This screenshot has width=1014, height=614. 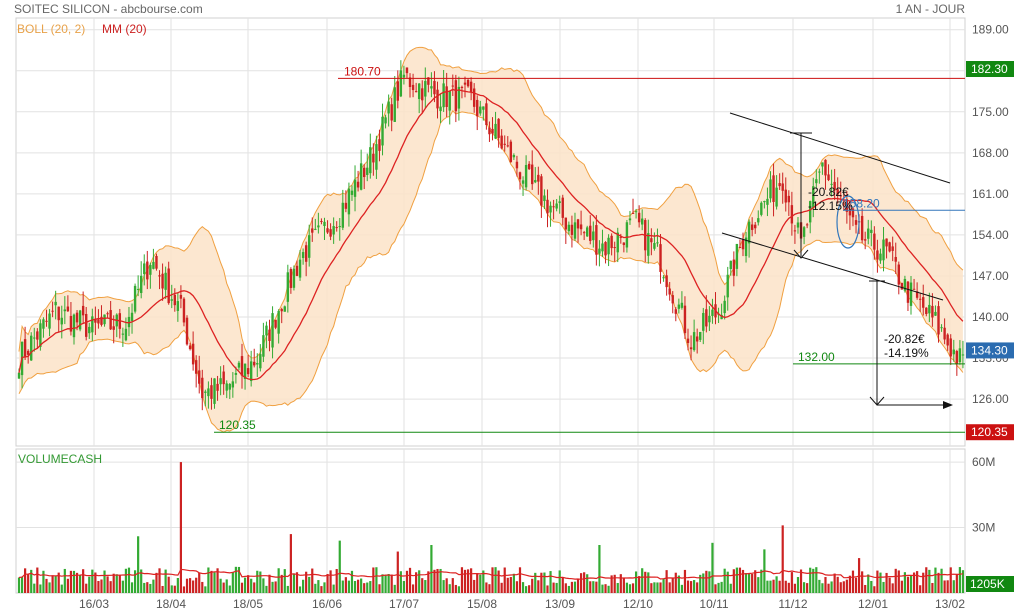 I want to click on annotation-2-line2: -14.19%, so click(x=906, y=353).